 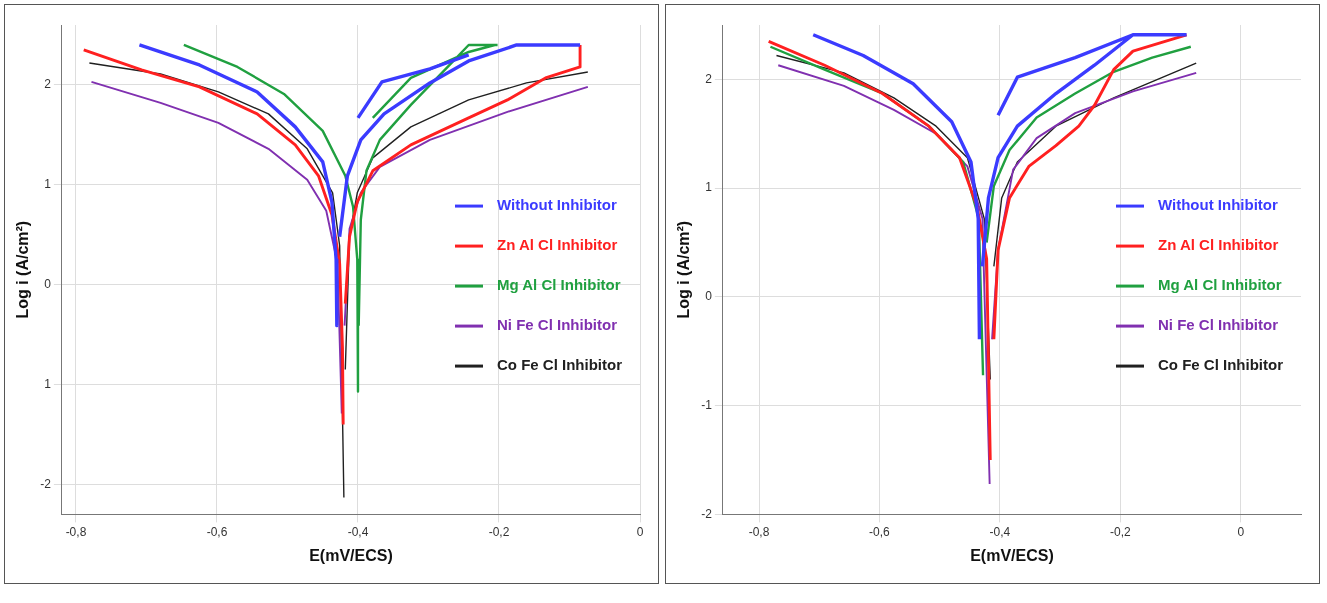 What do you see at coordinates (707, 404) in the screenshot?
I see `y-tick-label: -1` at bounding box center [707, 404].